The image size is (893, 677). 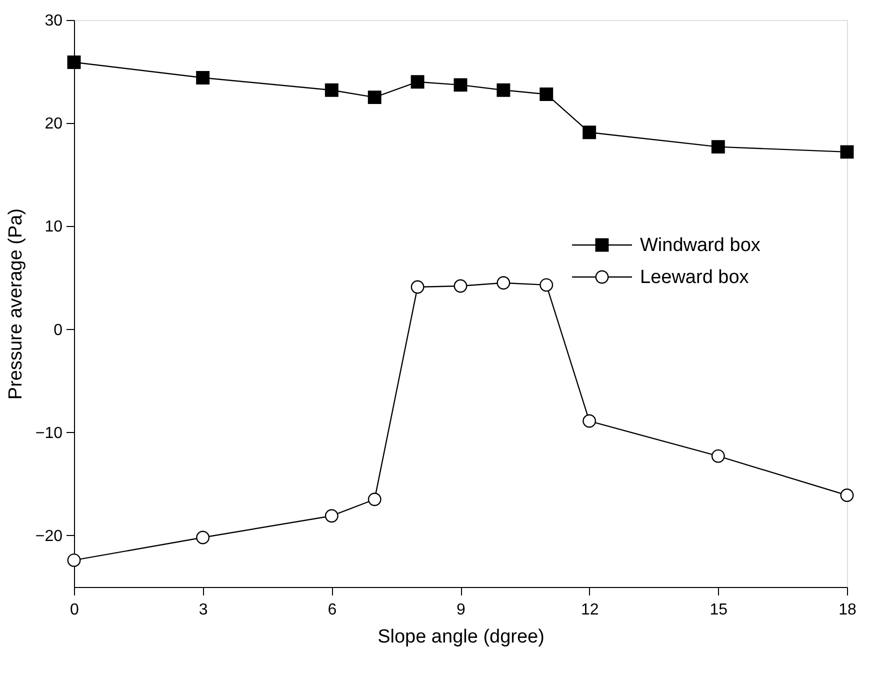 What do you see at coordinates (700, 245) in the screenshot?
I see `legend-label: Windward box` at bounding box center [700, 245].